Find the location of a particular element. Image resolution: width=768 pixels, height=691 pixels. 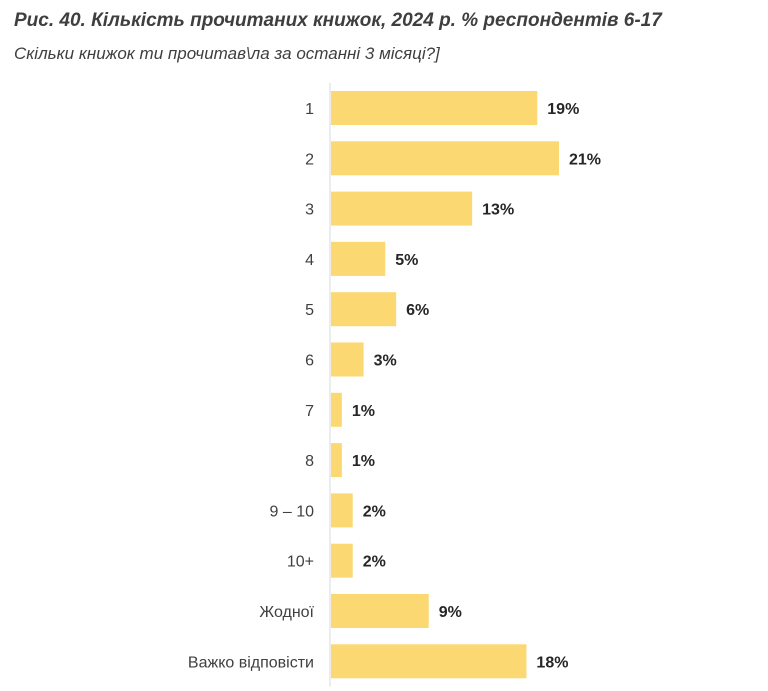

value-label: 21% is located at coordinates (585, 159).